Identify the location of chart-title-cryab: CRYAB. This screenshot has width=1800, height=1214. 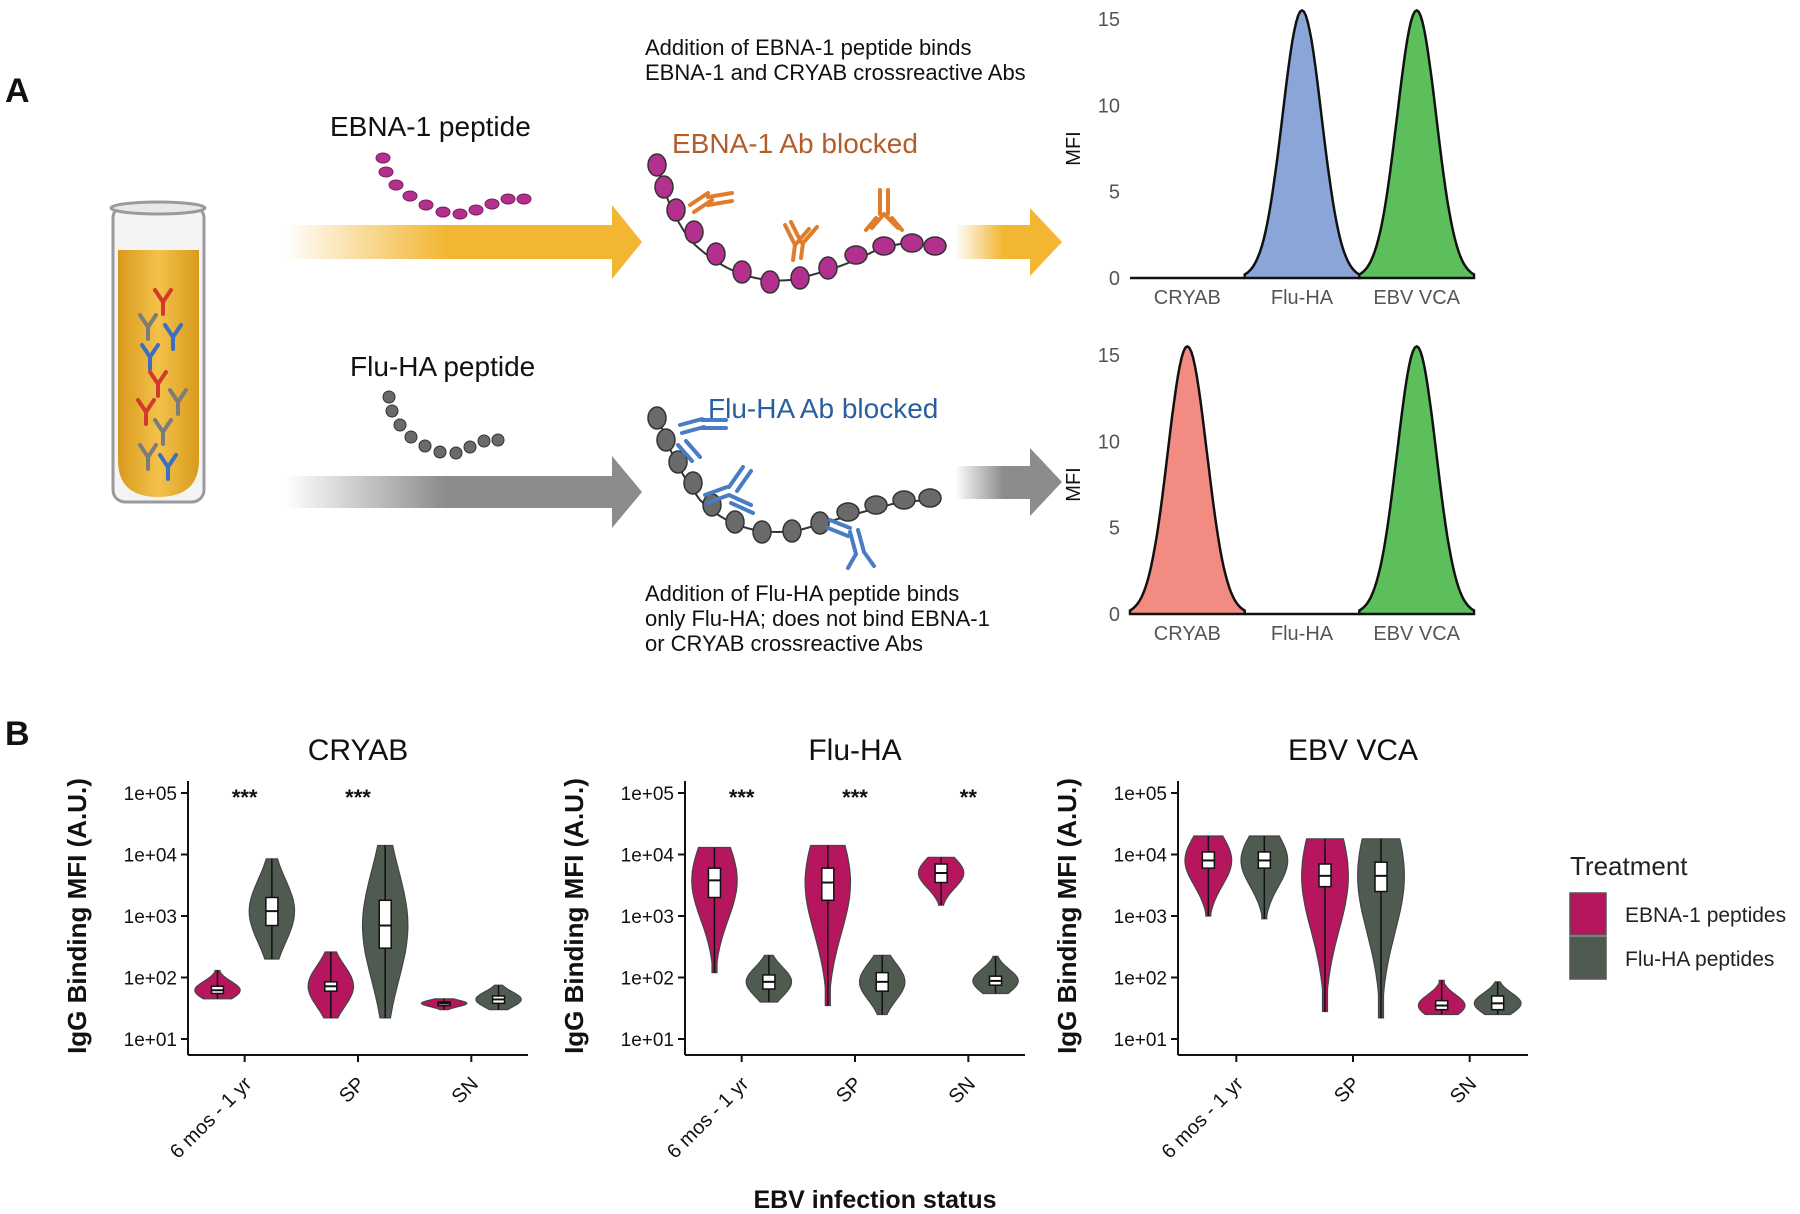
(358, 750).